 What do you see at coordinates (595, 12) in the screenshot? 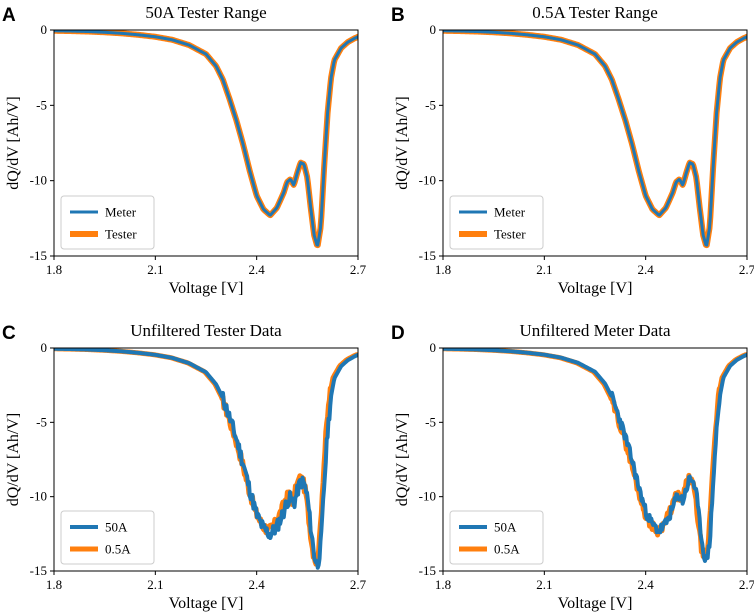
I see `chart-title: 0.5A Tester Range` at bounding box center [595, 12].